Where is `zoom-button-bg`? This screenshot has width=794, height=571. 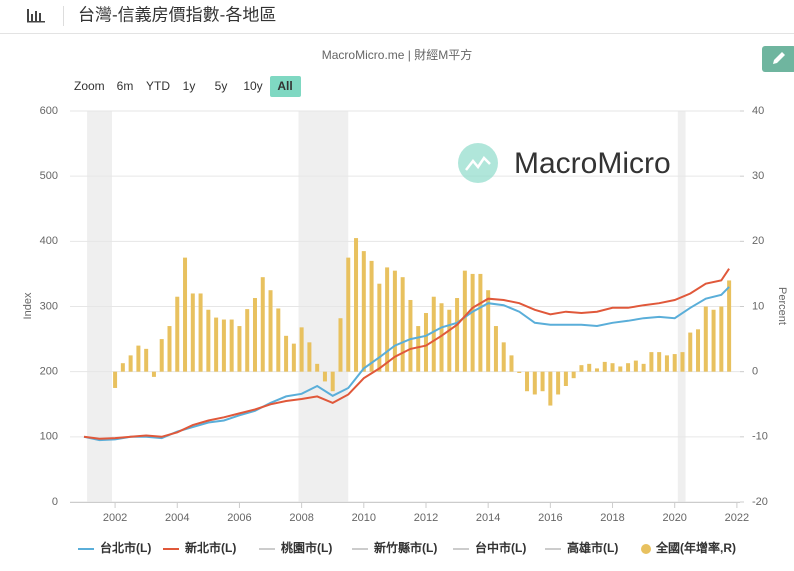 zoom-button-bg is located at coordinates (285, 86).